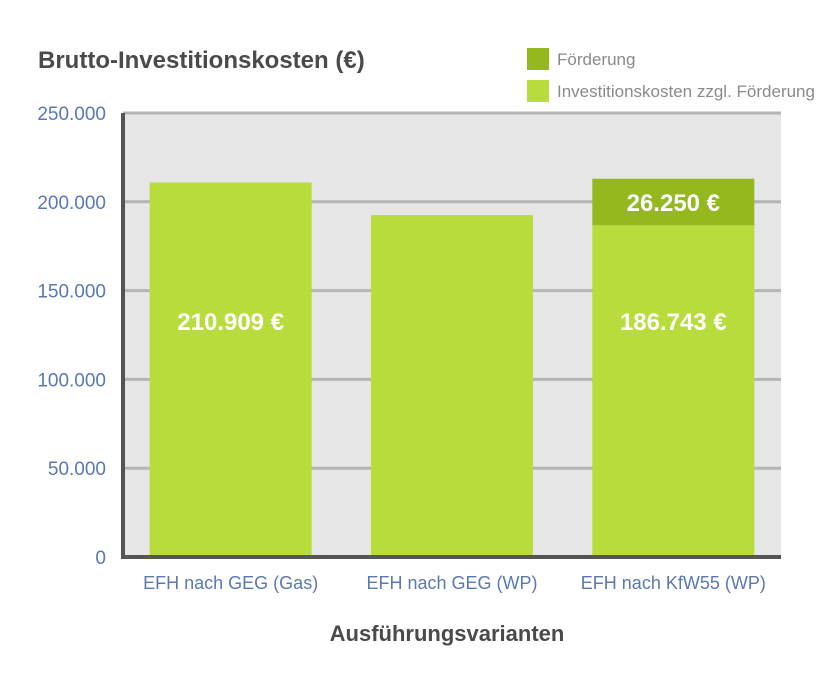 The width and height of the screenshot is (828, 680). I want to click on x-axis-label: Ausführungsvarianten, so click(447, 633).